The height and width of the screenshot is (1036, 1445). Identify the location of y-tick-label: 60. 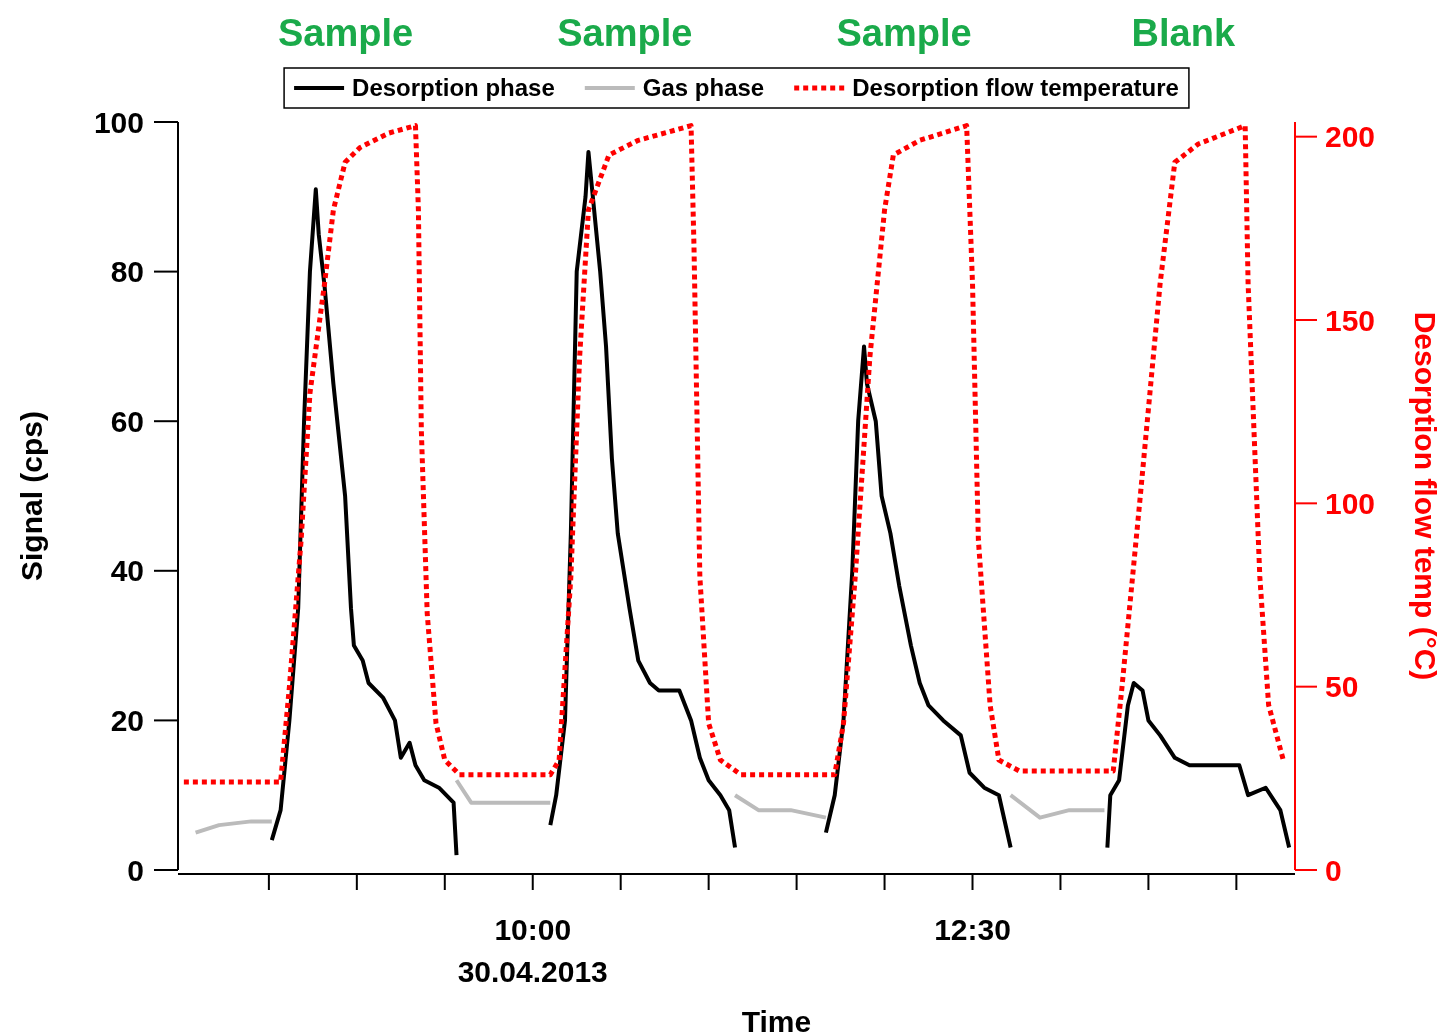
(127, 421).